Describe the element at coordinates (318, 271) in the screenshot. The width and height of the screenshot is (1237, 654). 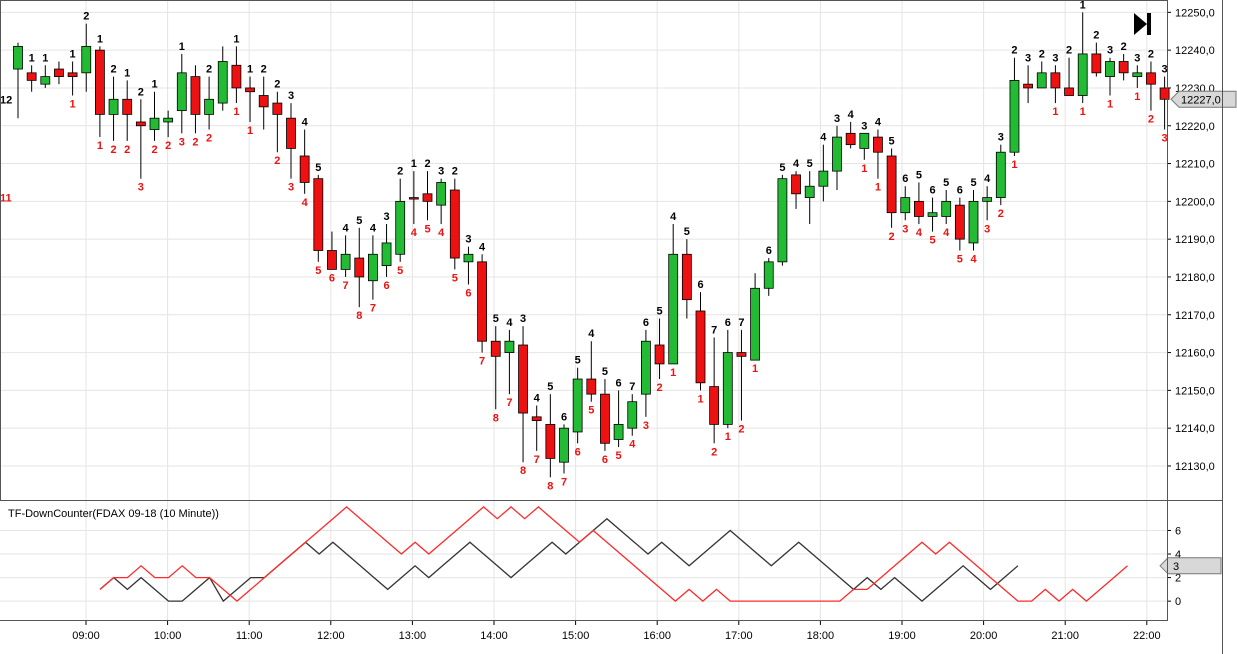
I see `down-count-label: 5` at that location.